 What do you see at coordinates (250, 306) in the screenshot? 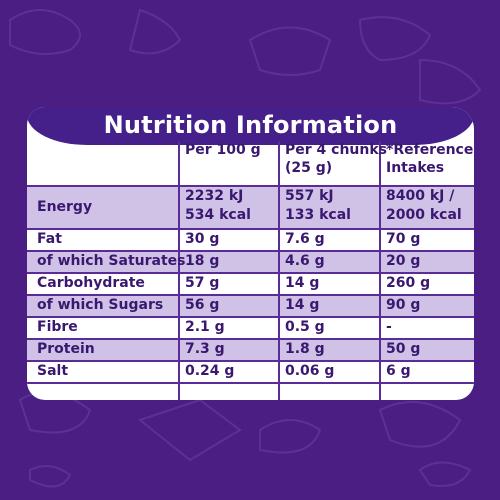
I see `row-shade-sugars` at bounding box center [250, 306].